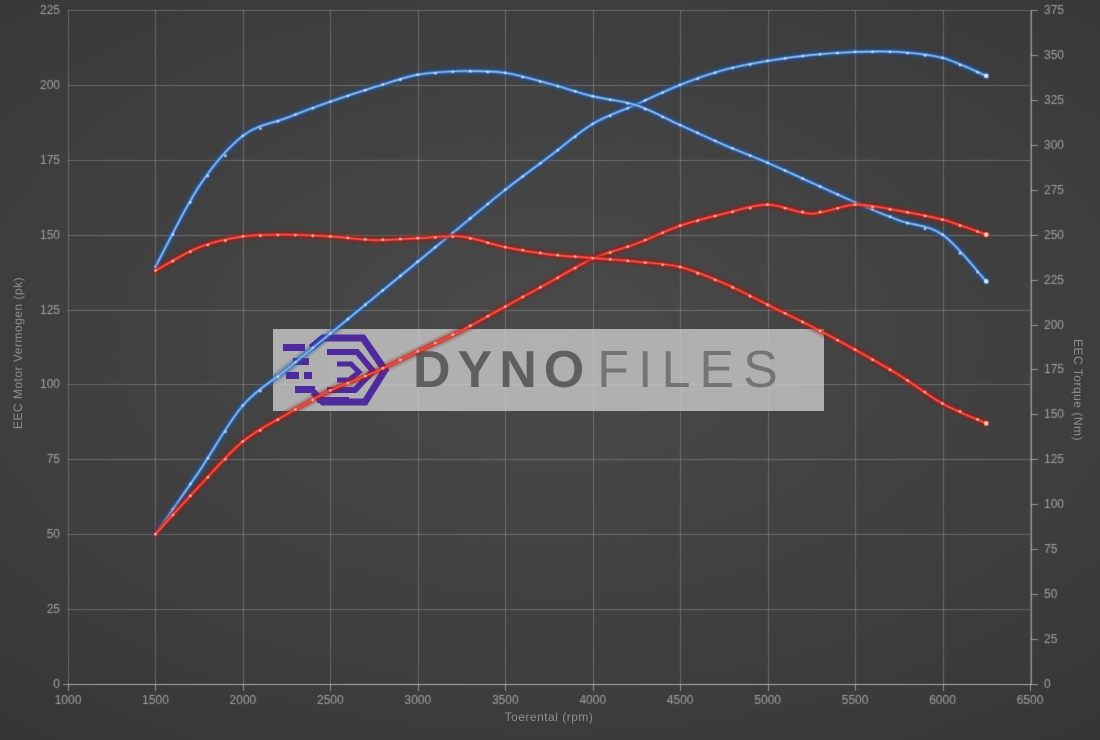  Describe the element at coordinates (549, 717) in the screenshot. I see `x-axis-title: Toerental (rpm)` at that location.